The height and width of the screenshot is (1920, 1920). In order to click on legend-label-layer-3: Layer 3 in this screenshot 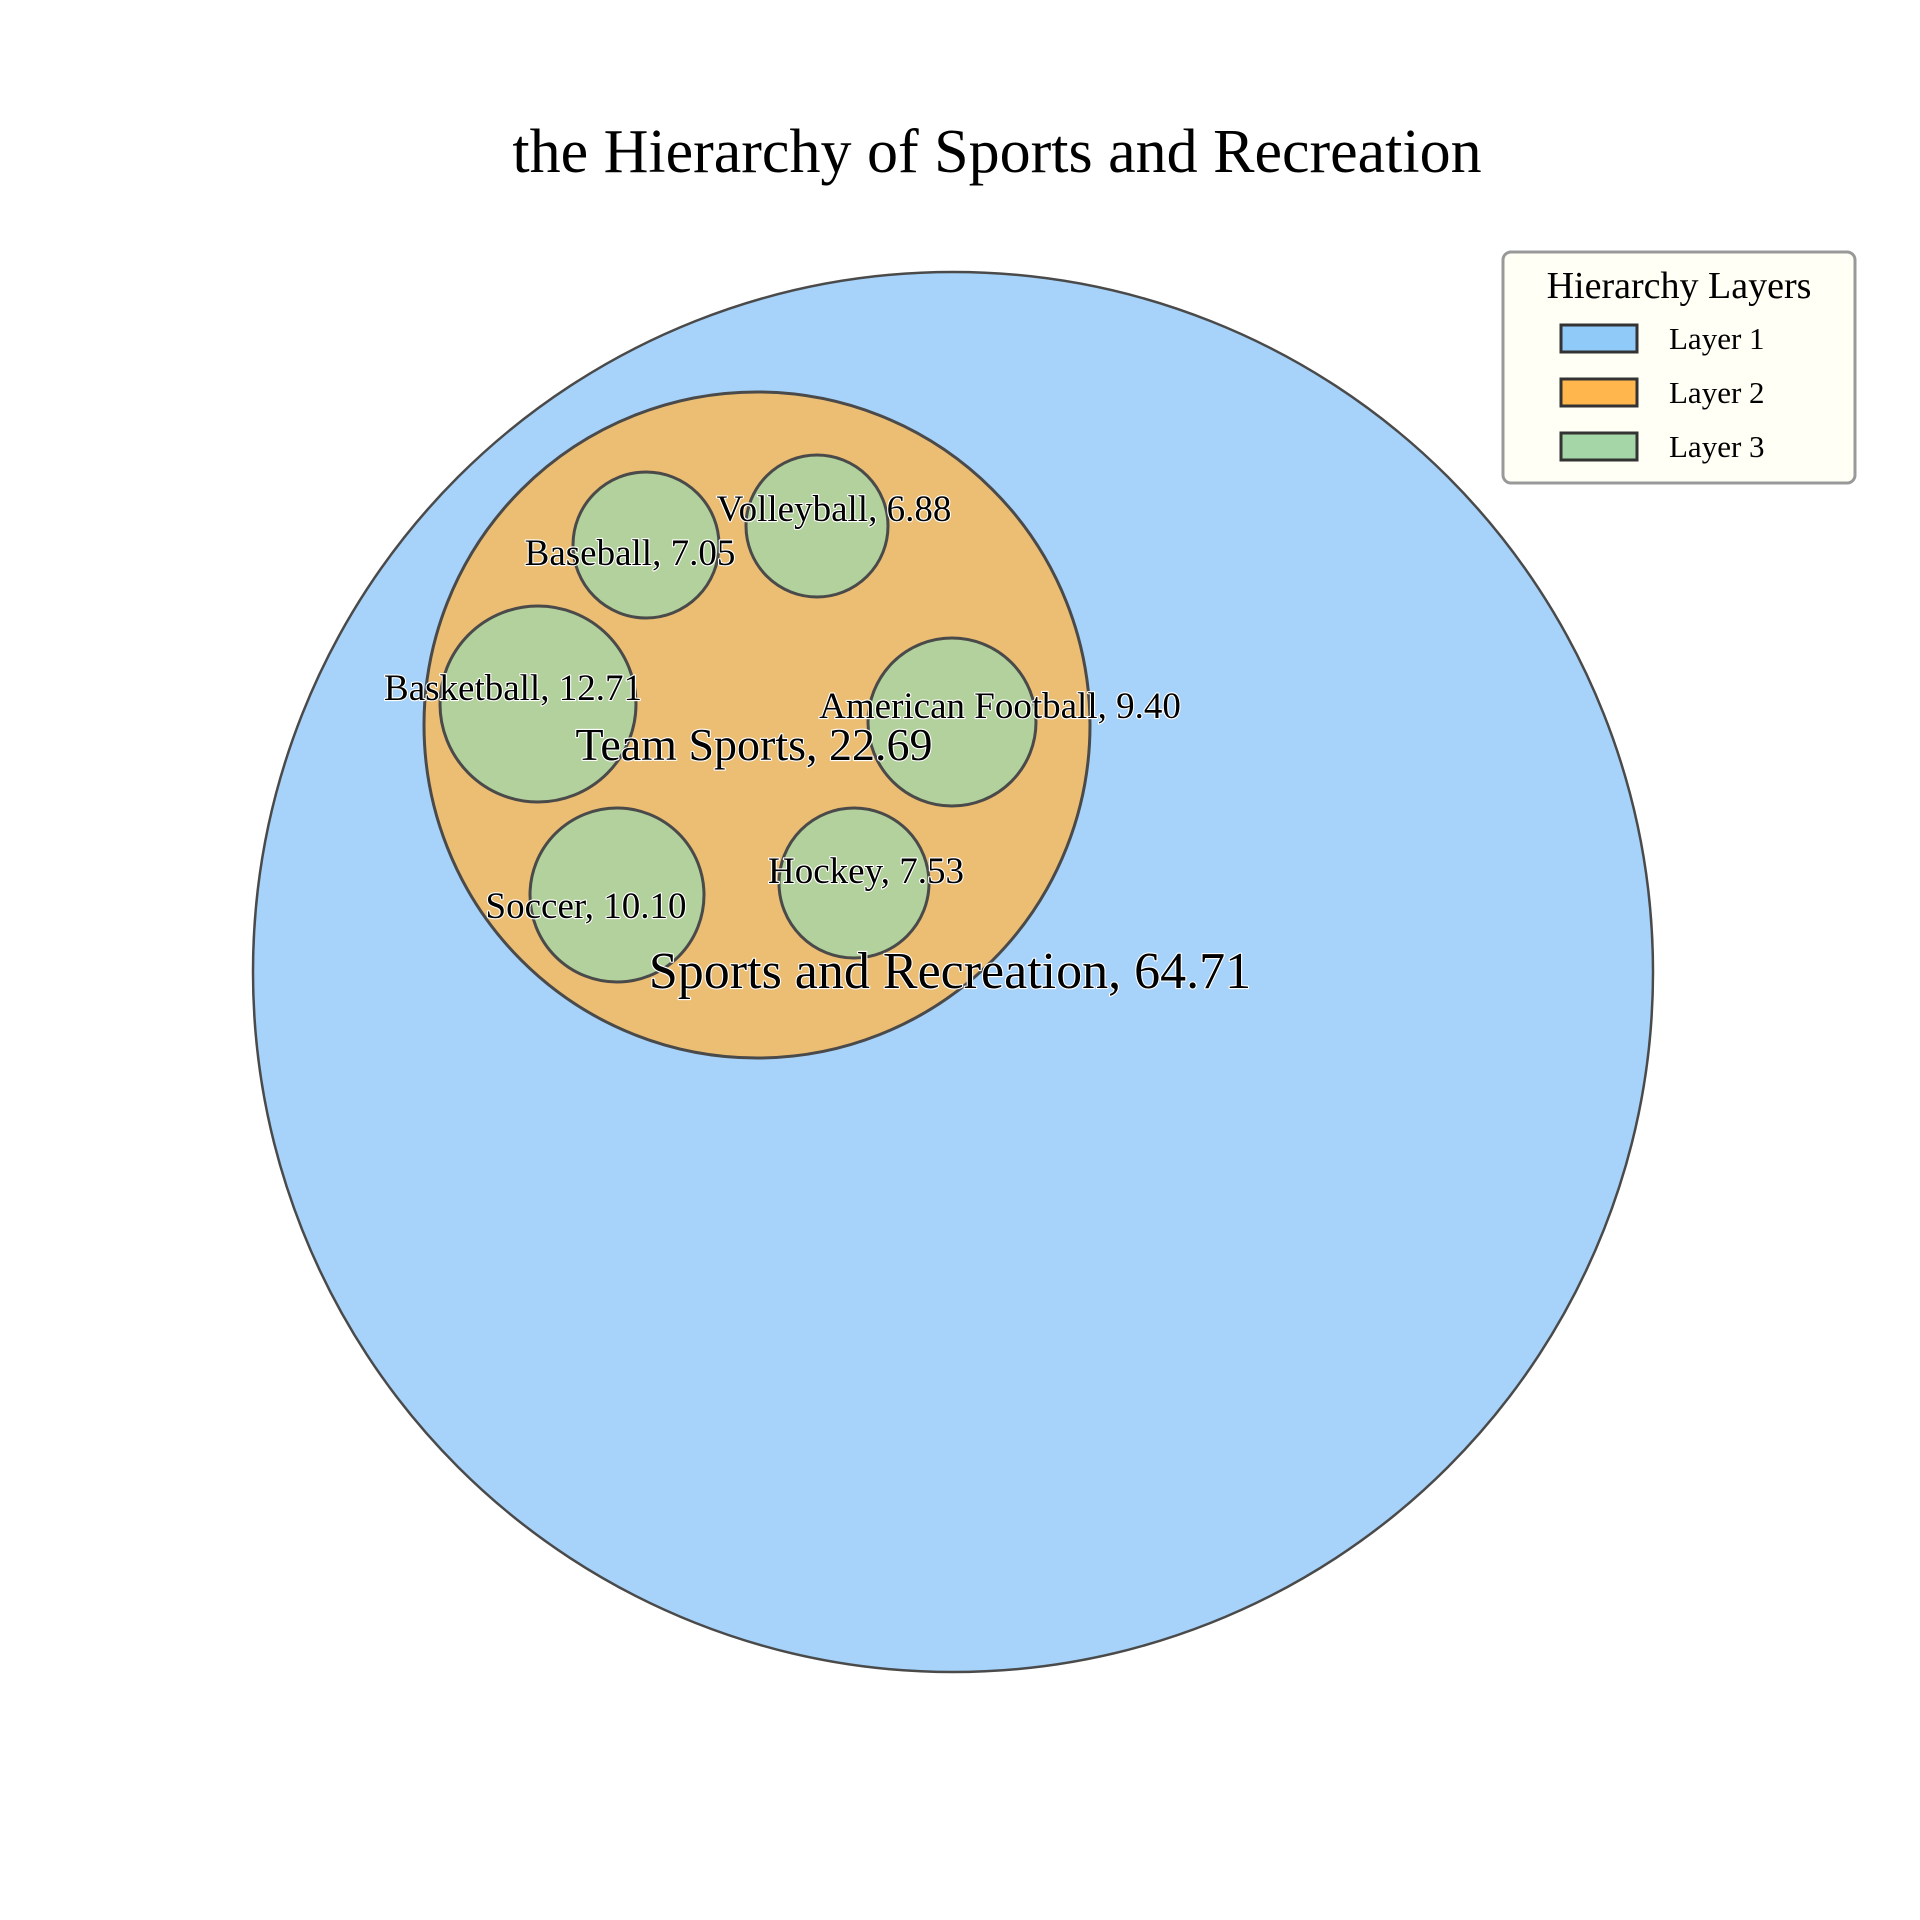, I will do `click(1717, 446)`.